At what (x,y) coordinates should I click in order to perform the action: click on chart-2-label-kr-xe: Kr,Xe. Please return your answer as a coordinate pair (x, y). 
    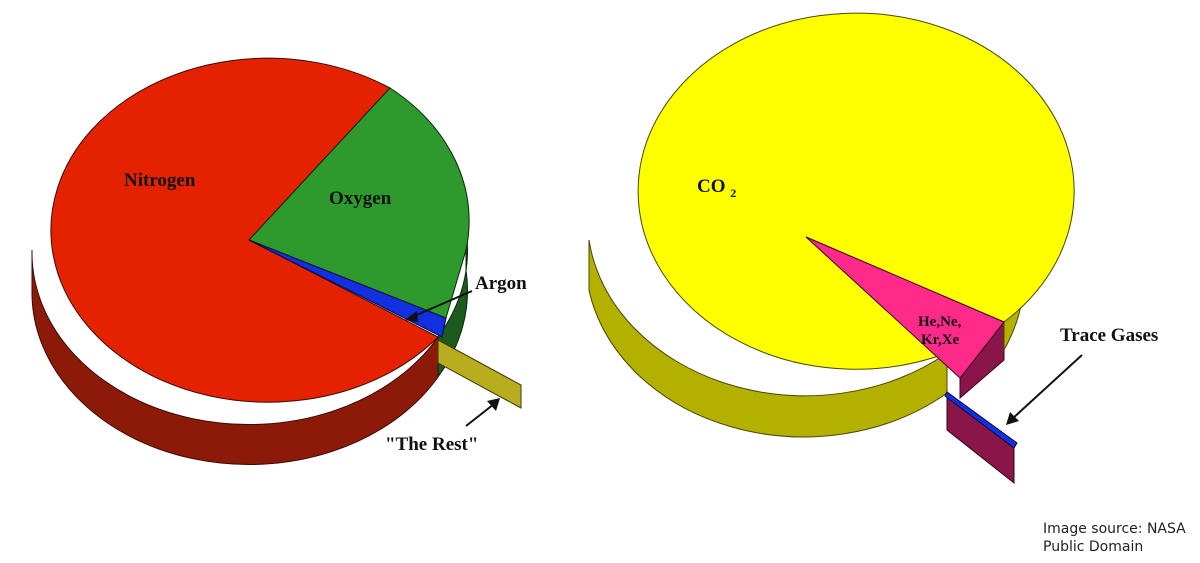
    Looking at the image, I should click on (940, 340).